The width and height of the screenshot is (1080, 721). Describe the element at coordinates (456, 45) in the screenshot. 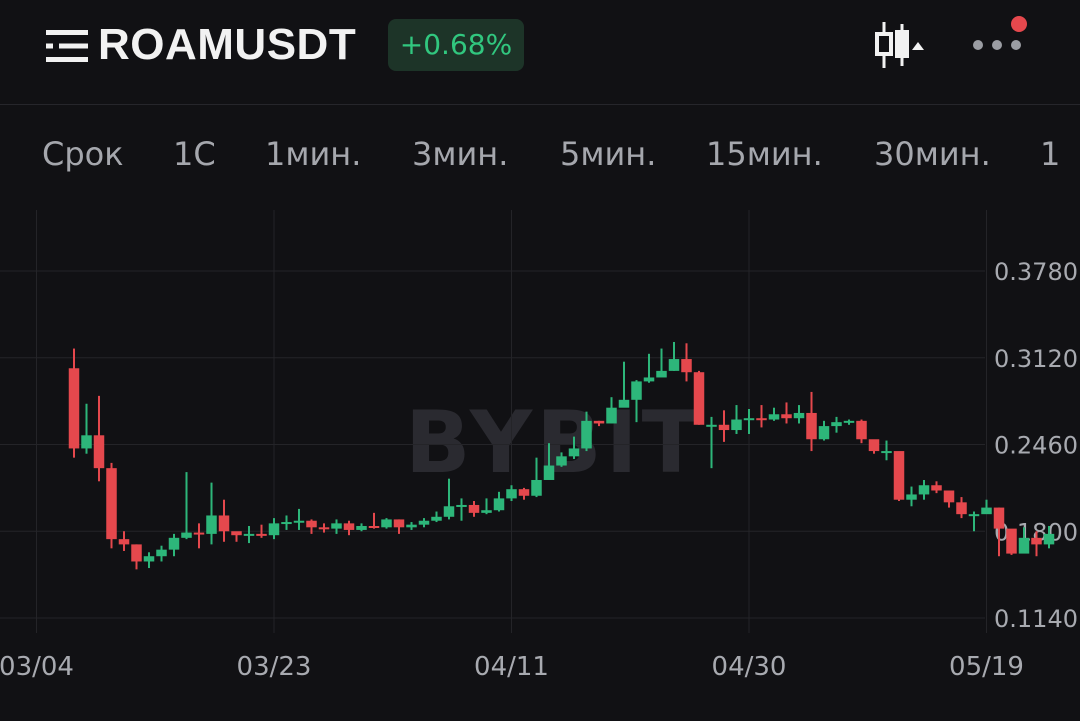

I see `price-change-badge: +0.68%` at that location.